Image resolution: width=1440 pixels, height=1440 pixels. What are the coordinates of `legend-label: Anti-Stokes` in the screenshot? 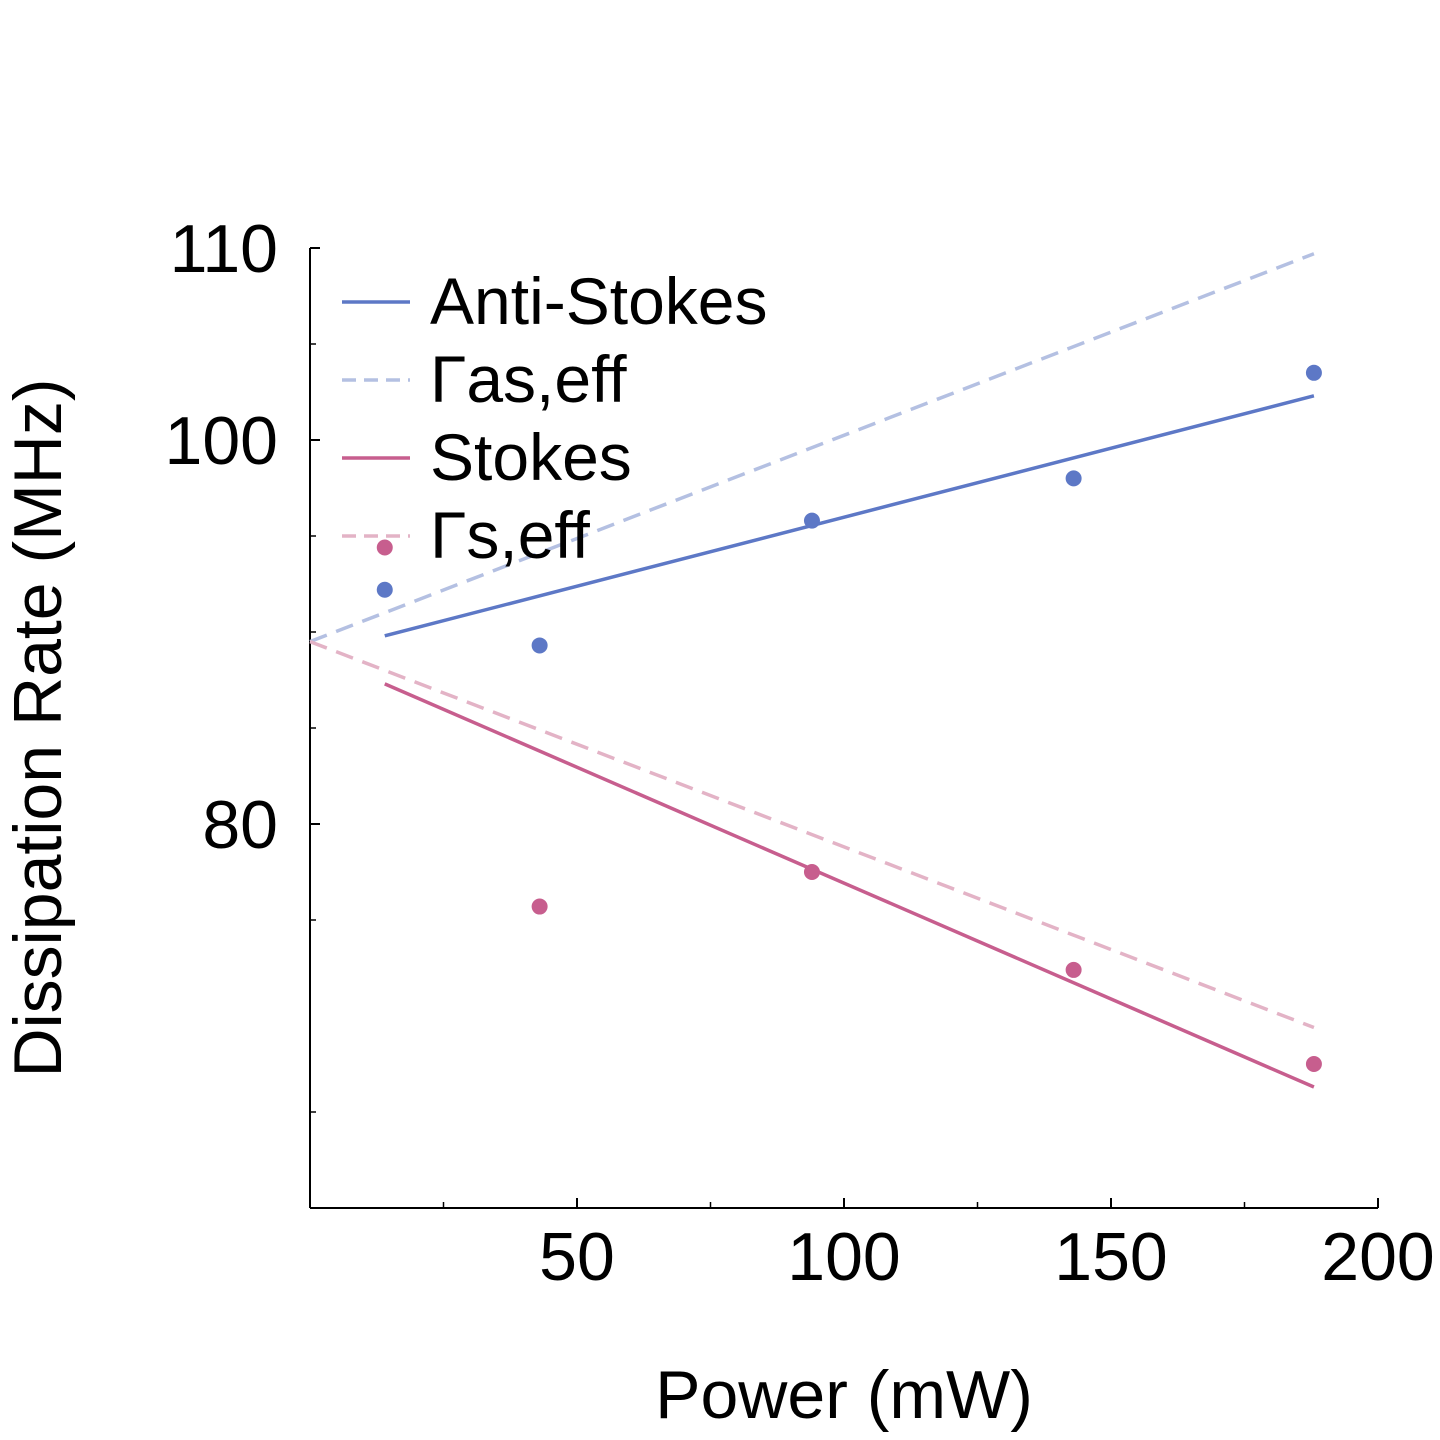 It's located at (598, 301).